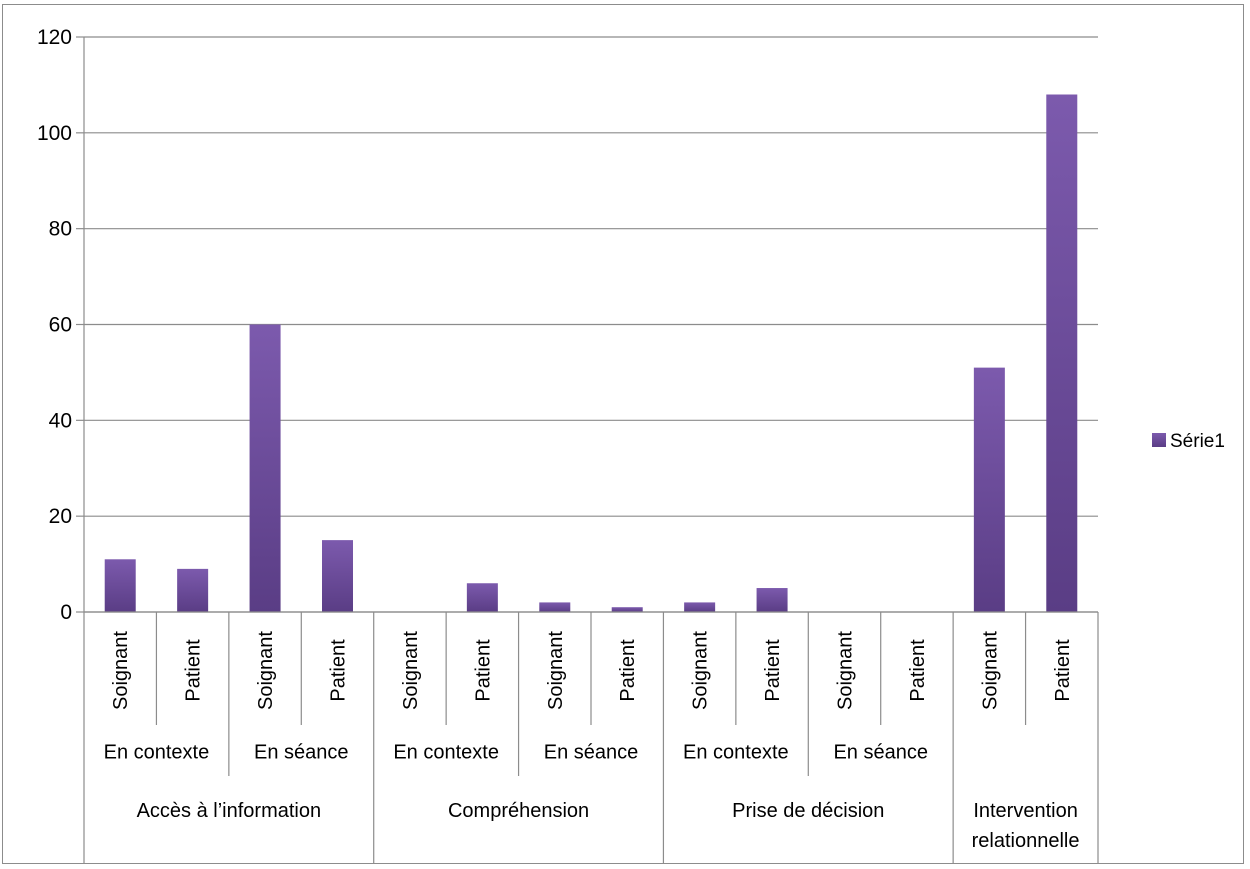 Image resolution: width=1250 pixels, height=869 pixels. I want to click on y-tick-label: 20, so click(60, 516).